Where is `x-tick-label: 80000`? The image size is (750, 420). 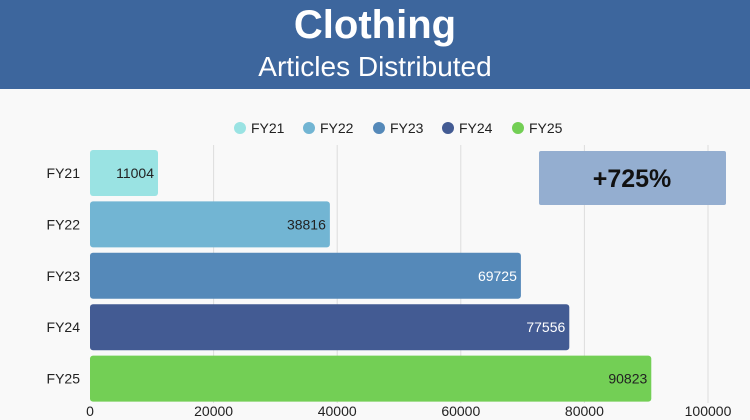
x-tick-label: 80000 is located at coordinates (584, 411).